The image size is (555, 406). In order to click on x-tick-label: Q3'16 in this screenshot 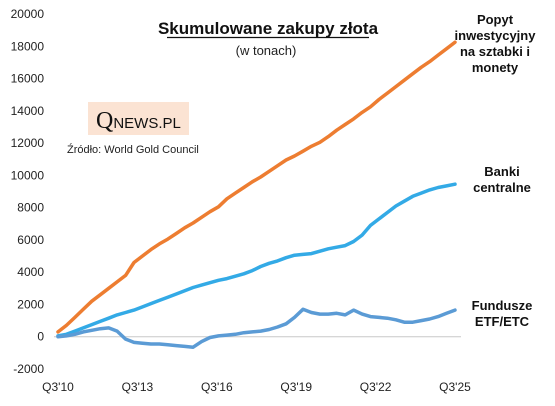, I will do `click(217, 387)`.